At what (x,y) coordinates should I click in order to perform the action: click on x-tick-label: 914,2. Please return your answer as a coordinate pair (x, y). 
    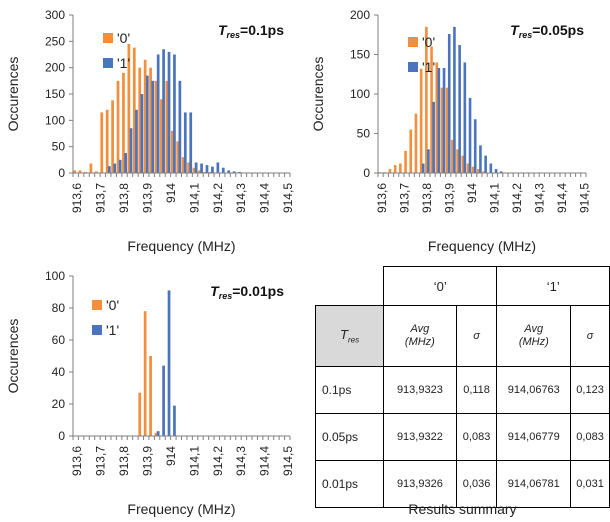
    Looking at the image, I should click on (218, 461).